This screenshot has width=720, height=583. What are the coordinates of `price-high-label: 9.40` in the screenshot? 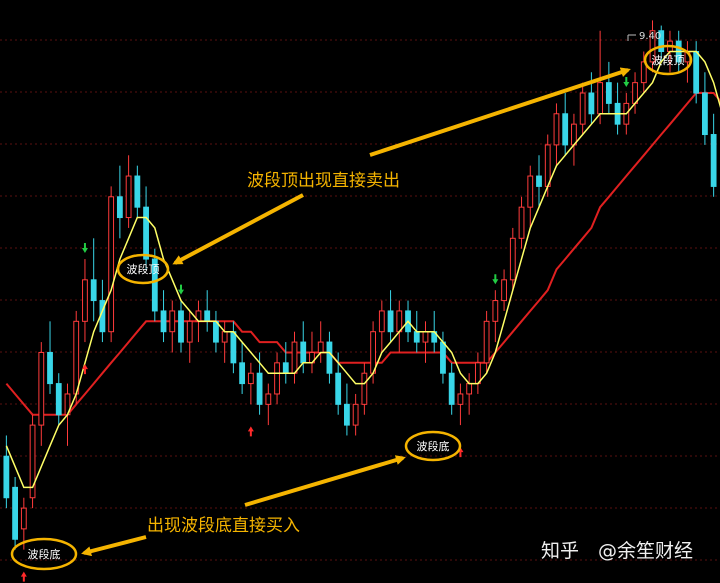 It's located at (650, 36).